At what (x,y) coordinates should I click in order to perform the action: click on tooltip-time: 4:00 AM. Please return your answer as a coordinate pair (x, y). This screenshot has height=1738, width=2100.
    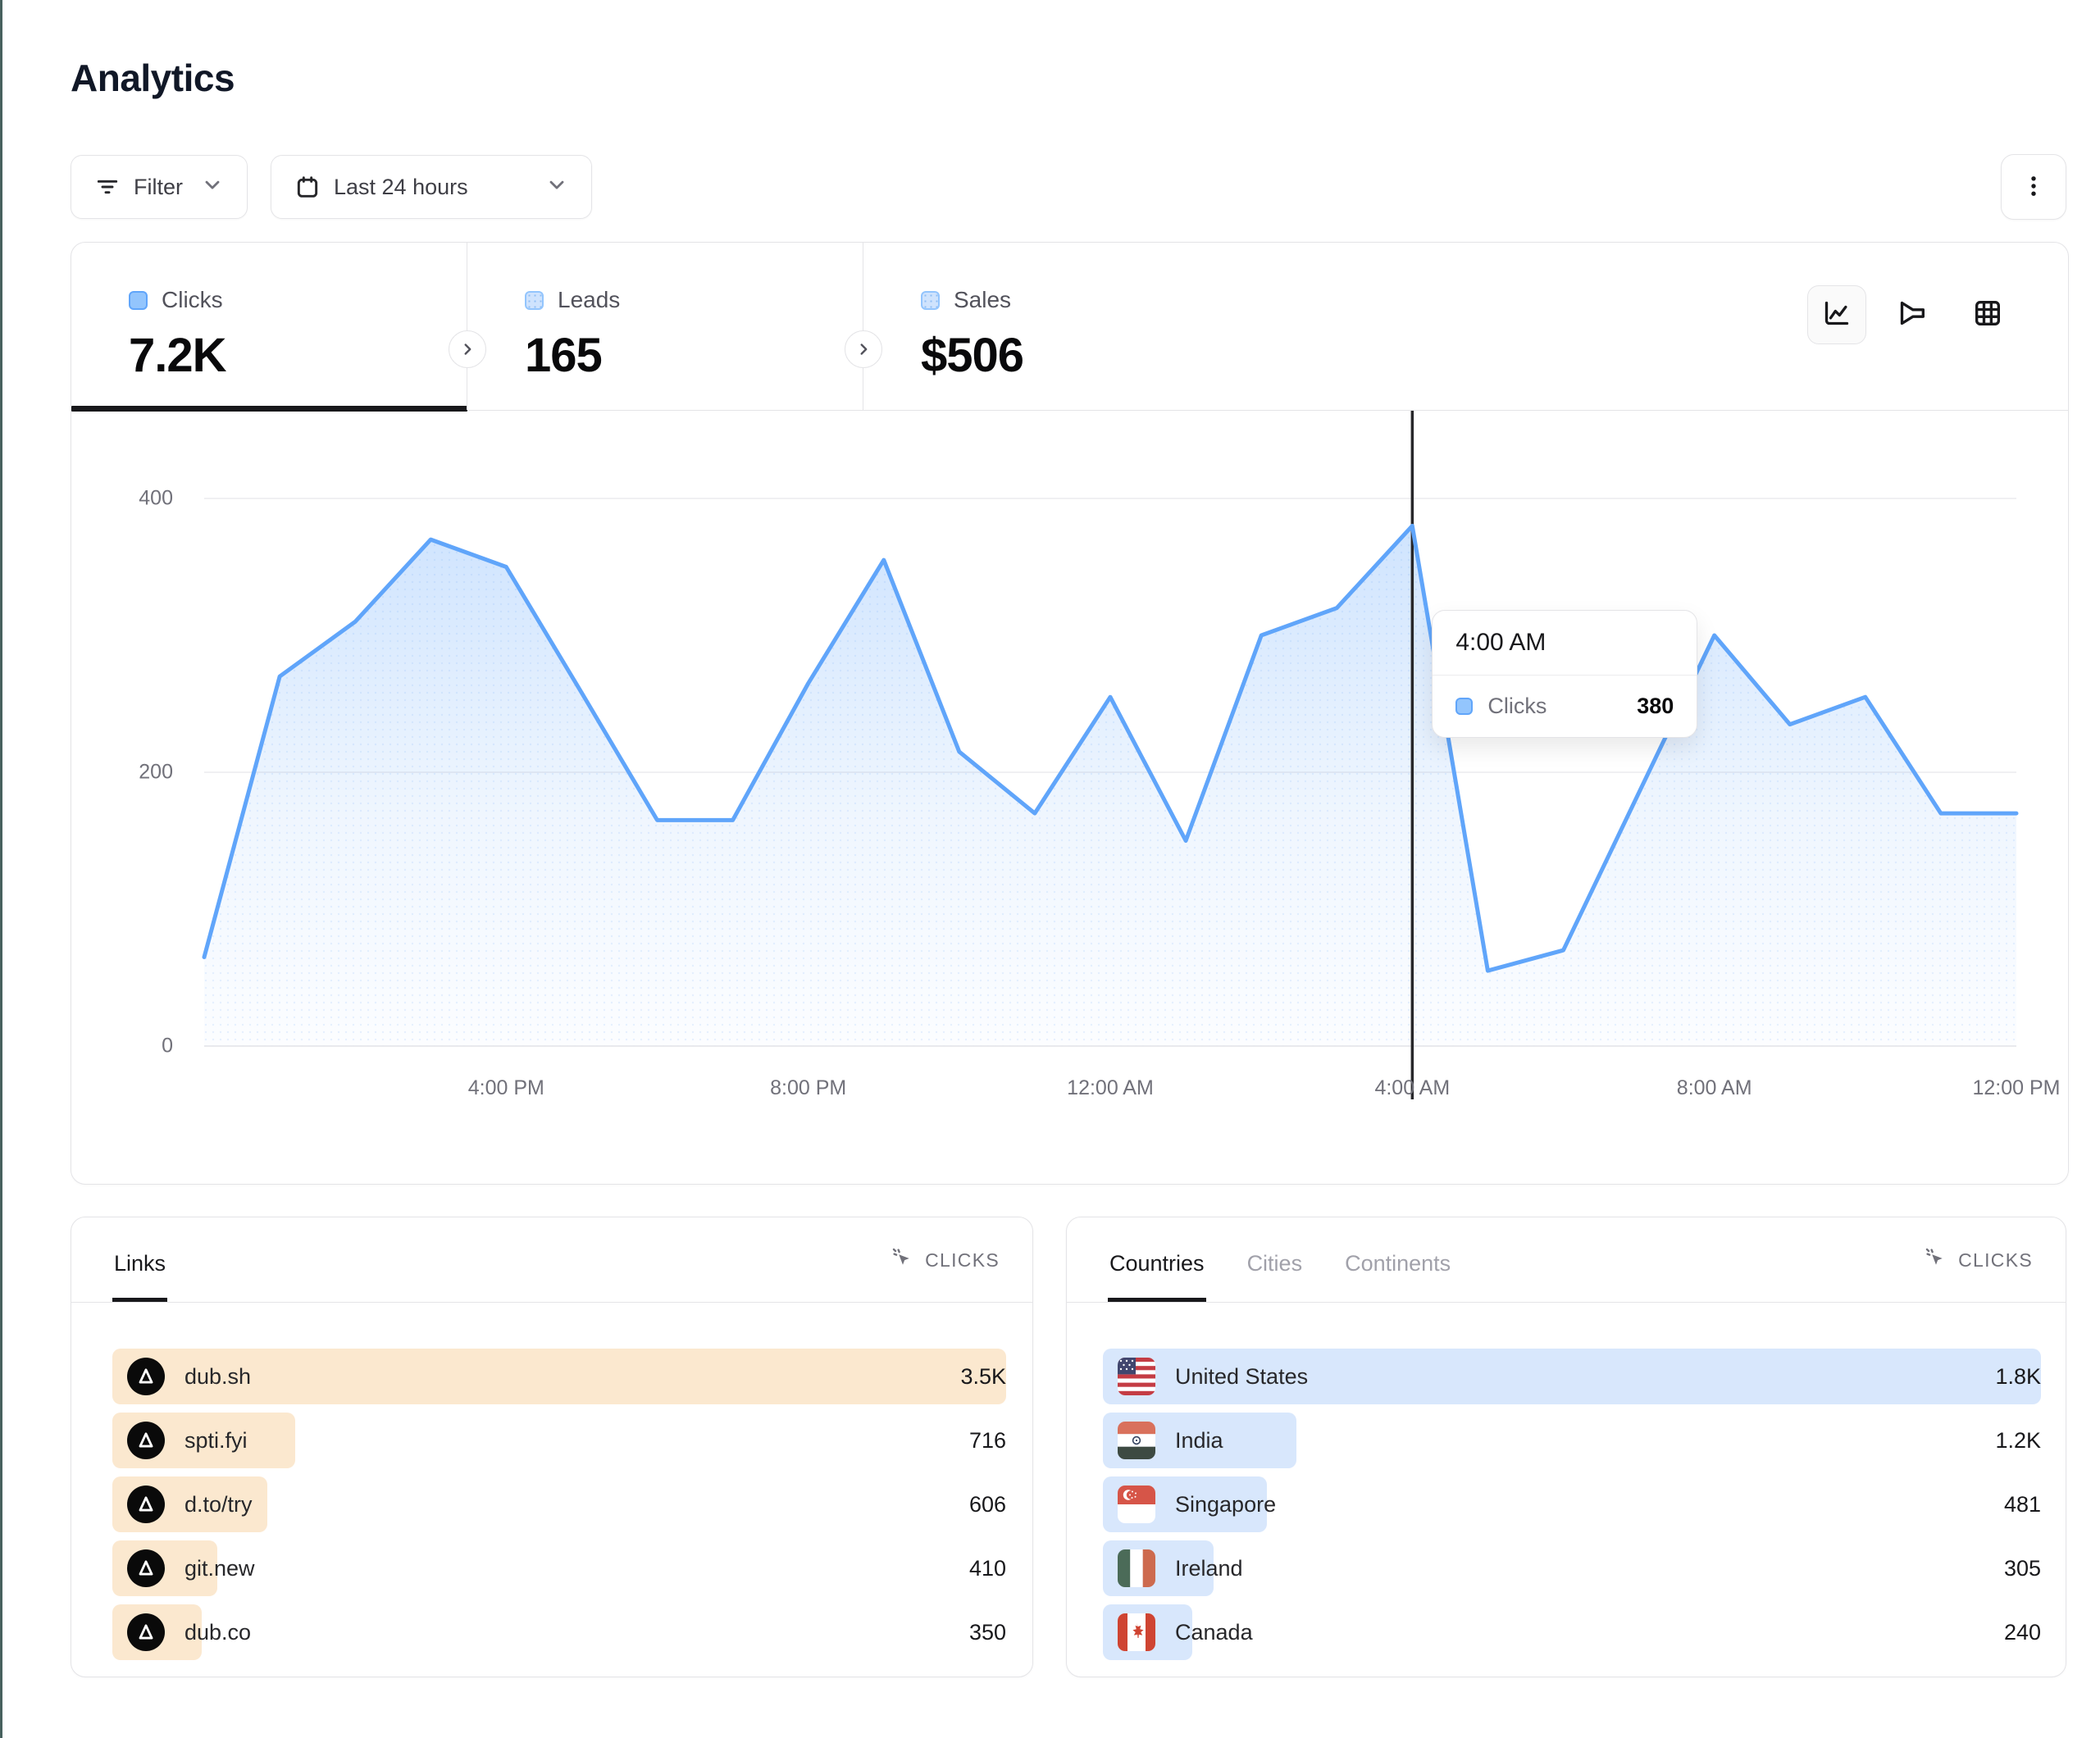
    Looking at the image, I should click on (1565, 643).